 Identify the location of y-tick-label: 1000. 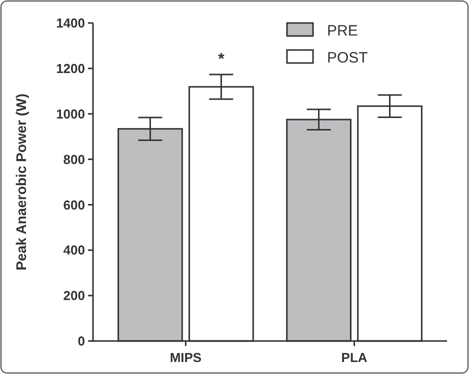
(70, 114).